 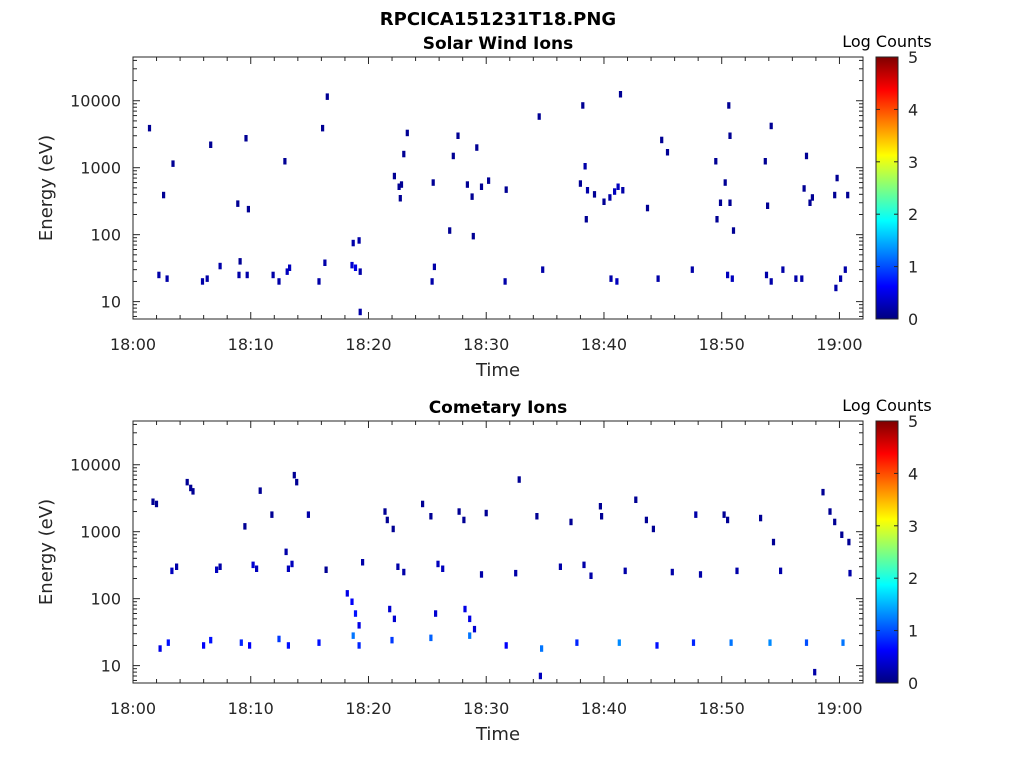 I want to click on colorbar-tick-label: 1, so click(x=913, y=631).